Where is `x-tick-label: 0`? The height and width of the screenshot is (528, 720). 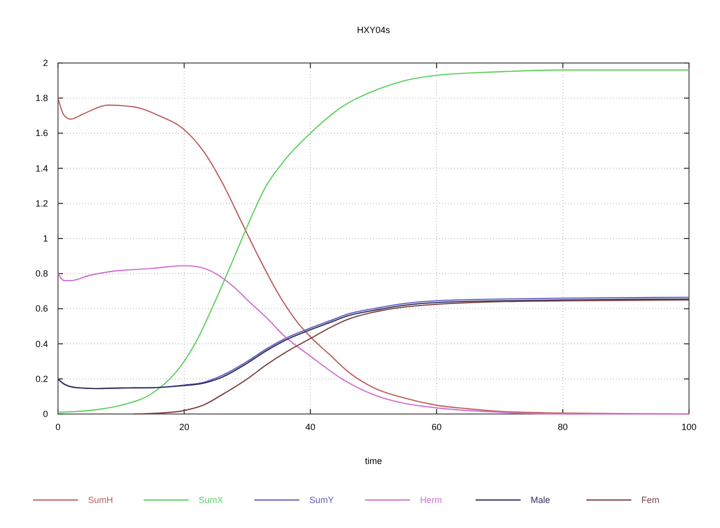
x-tick-label: 0 is located at coordinates (58, 427).